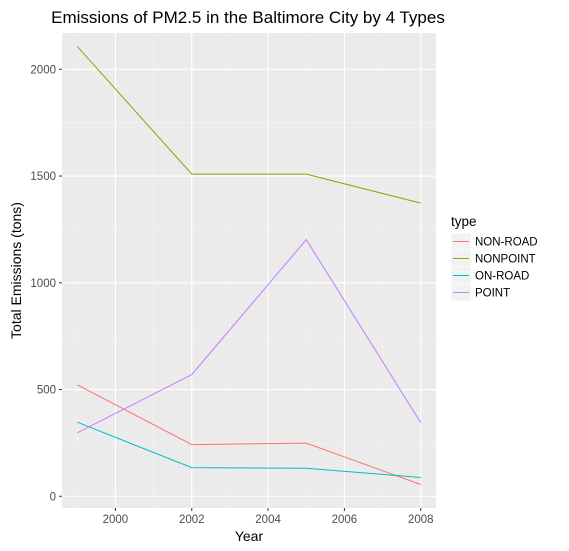 Image resolution: width=569 pixels, height=551 pixels. What do you see at coordinates (249, 536) in the screenshot?
I see `x-axis-title: Year` at bounding box center [249, 536].